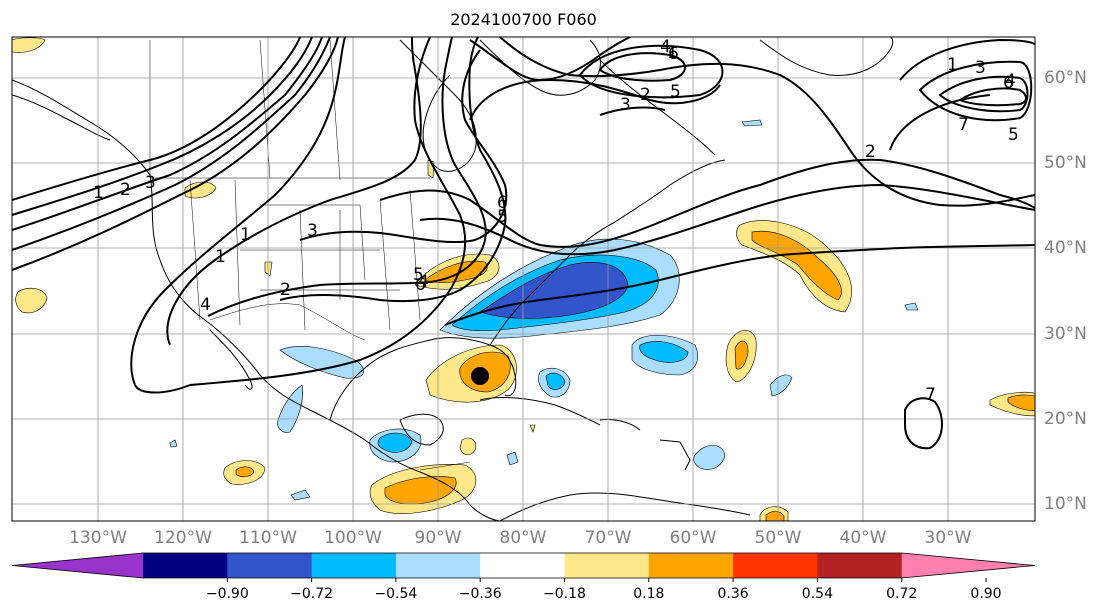 The height and width of the screenshot is (615, 1105). I want to click on colorbar-tick-label: −0.72, so click(312, 594).